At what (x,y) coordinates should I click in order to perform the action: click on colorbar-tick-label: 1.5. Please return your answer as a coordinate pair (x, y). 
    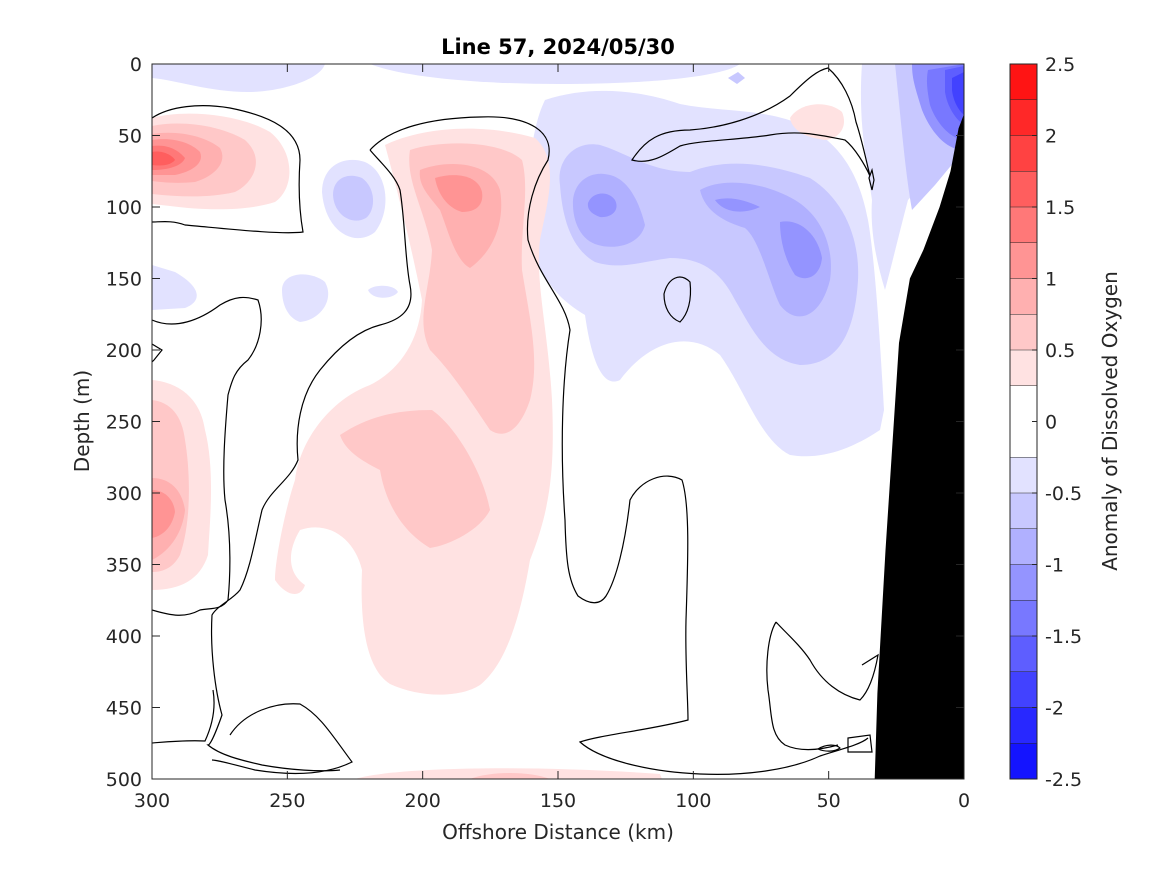
    Looking at the image, I should click on (1060, 208).